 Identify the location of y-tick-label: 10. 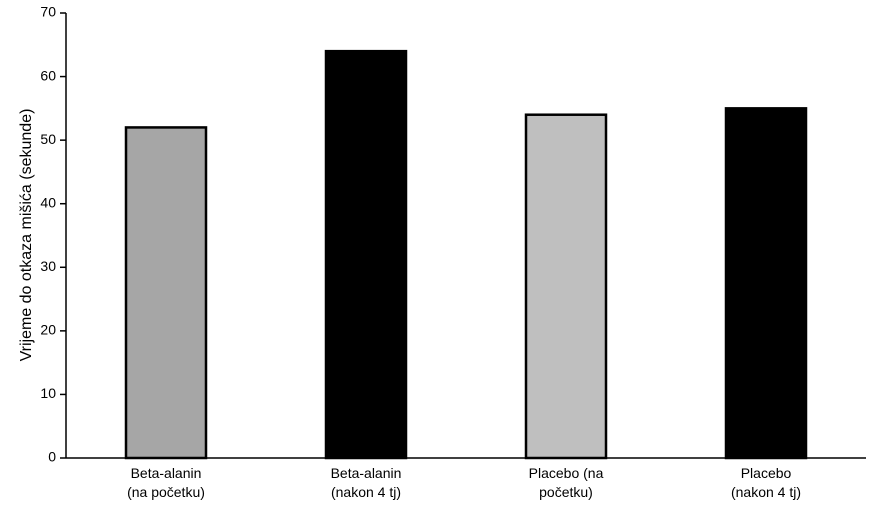
(48, 393).